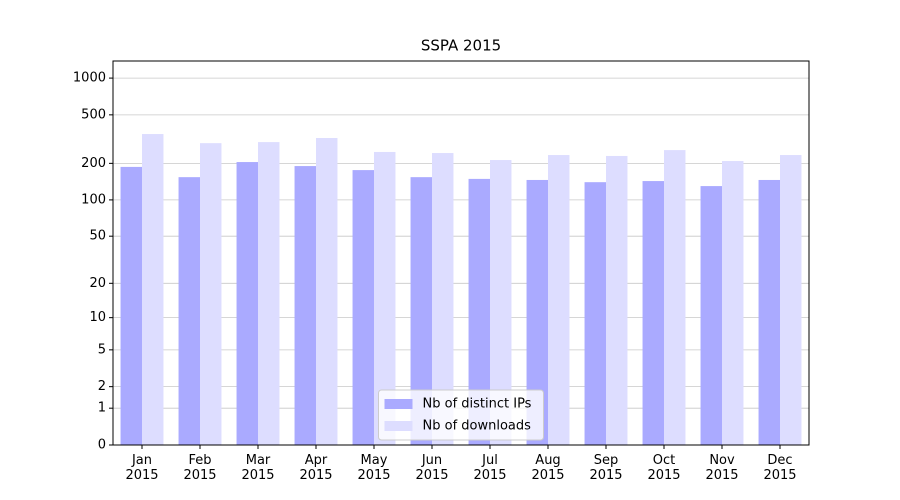 The width and height of the screenshot is (900, 500). What do you see at coordinates (258, 468) in the screenshot?
I see `x-tick-label: Mar 2015` at bounding box center [258, 468].